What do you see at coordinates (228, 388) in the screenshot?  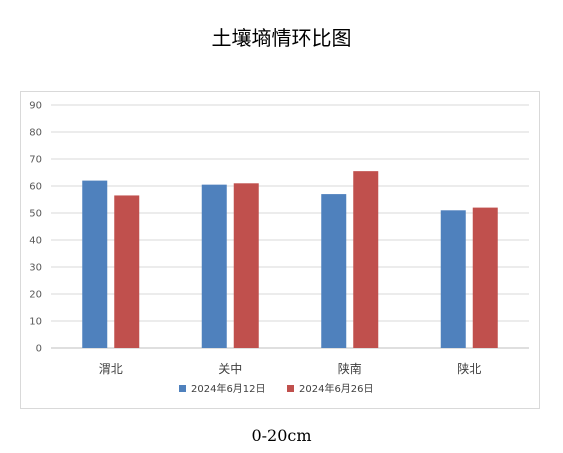 I see `legend-label: 2024年6月12日` at bounding box center [228, 388].